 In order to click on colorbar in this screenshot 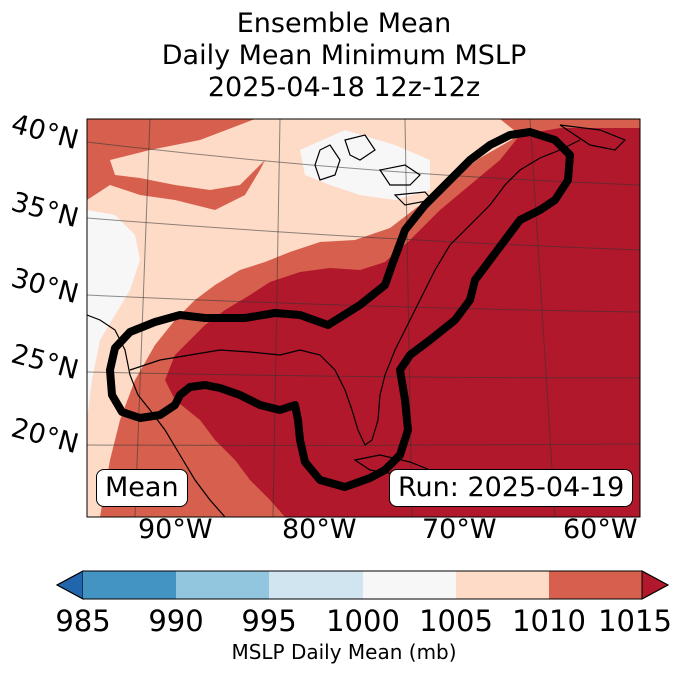, I will do `click(362, 585)`.